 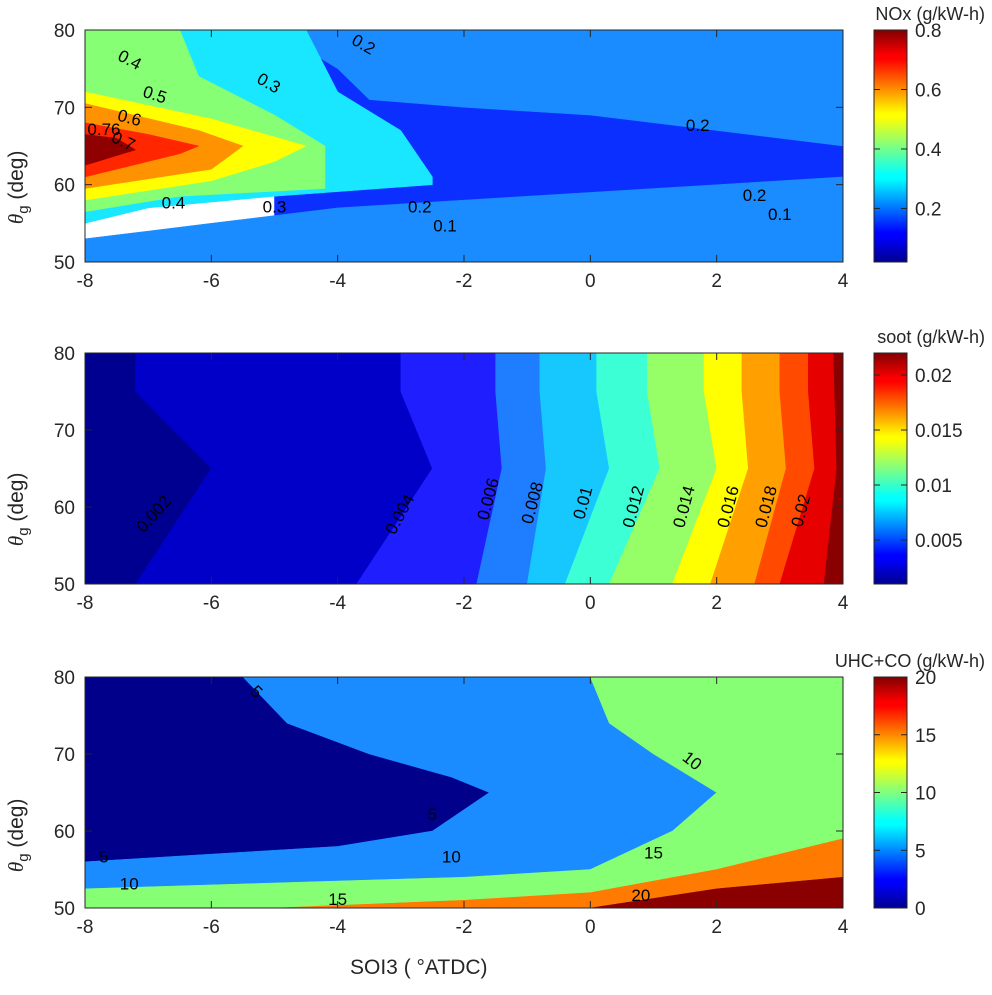 What do you see at coordinates (928, 209) in the screenshot?
I see `nox-colorbar-tick-label: 0.2` at bounding box center [928, 209].